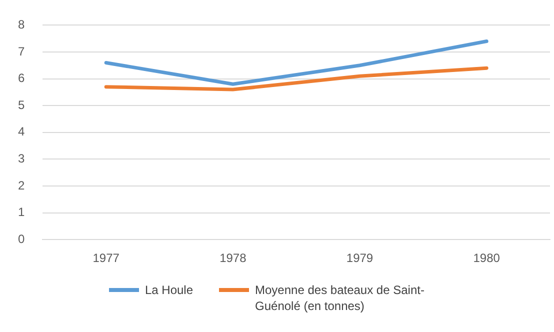  I want to click on legend-label: Moyenne des bateaux de Saint-Guénolé (en tonnes), so click(340, 298).